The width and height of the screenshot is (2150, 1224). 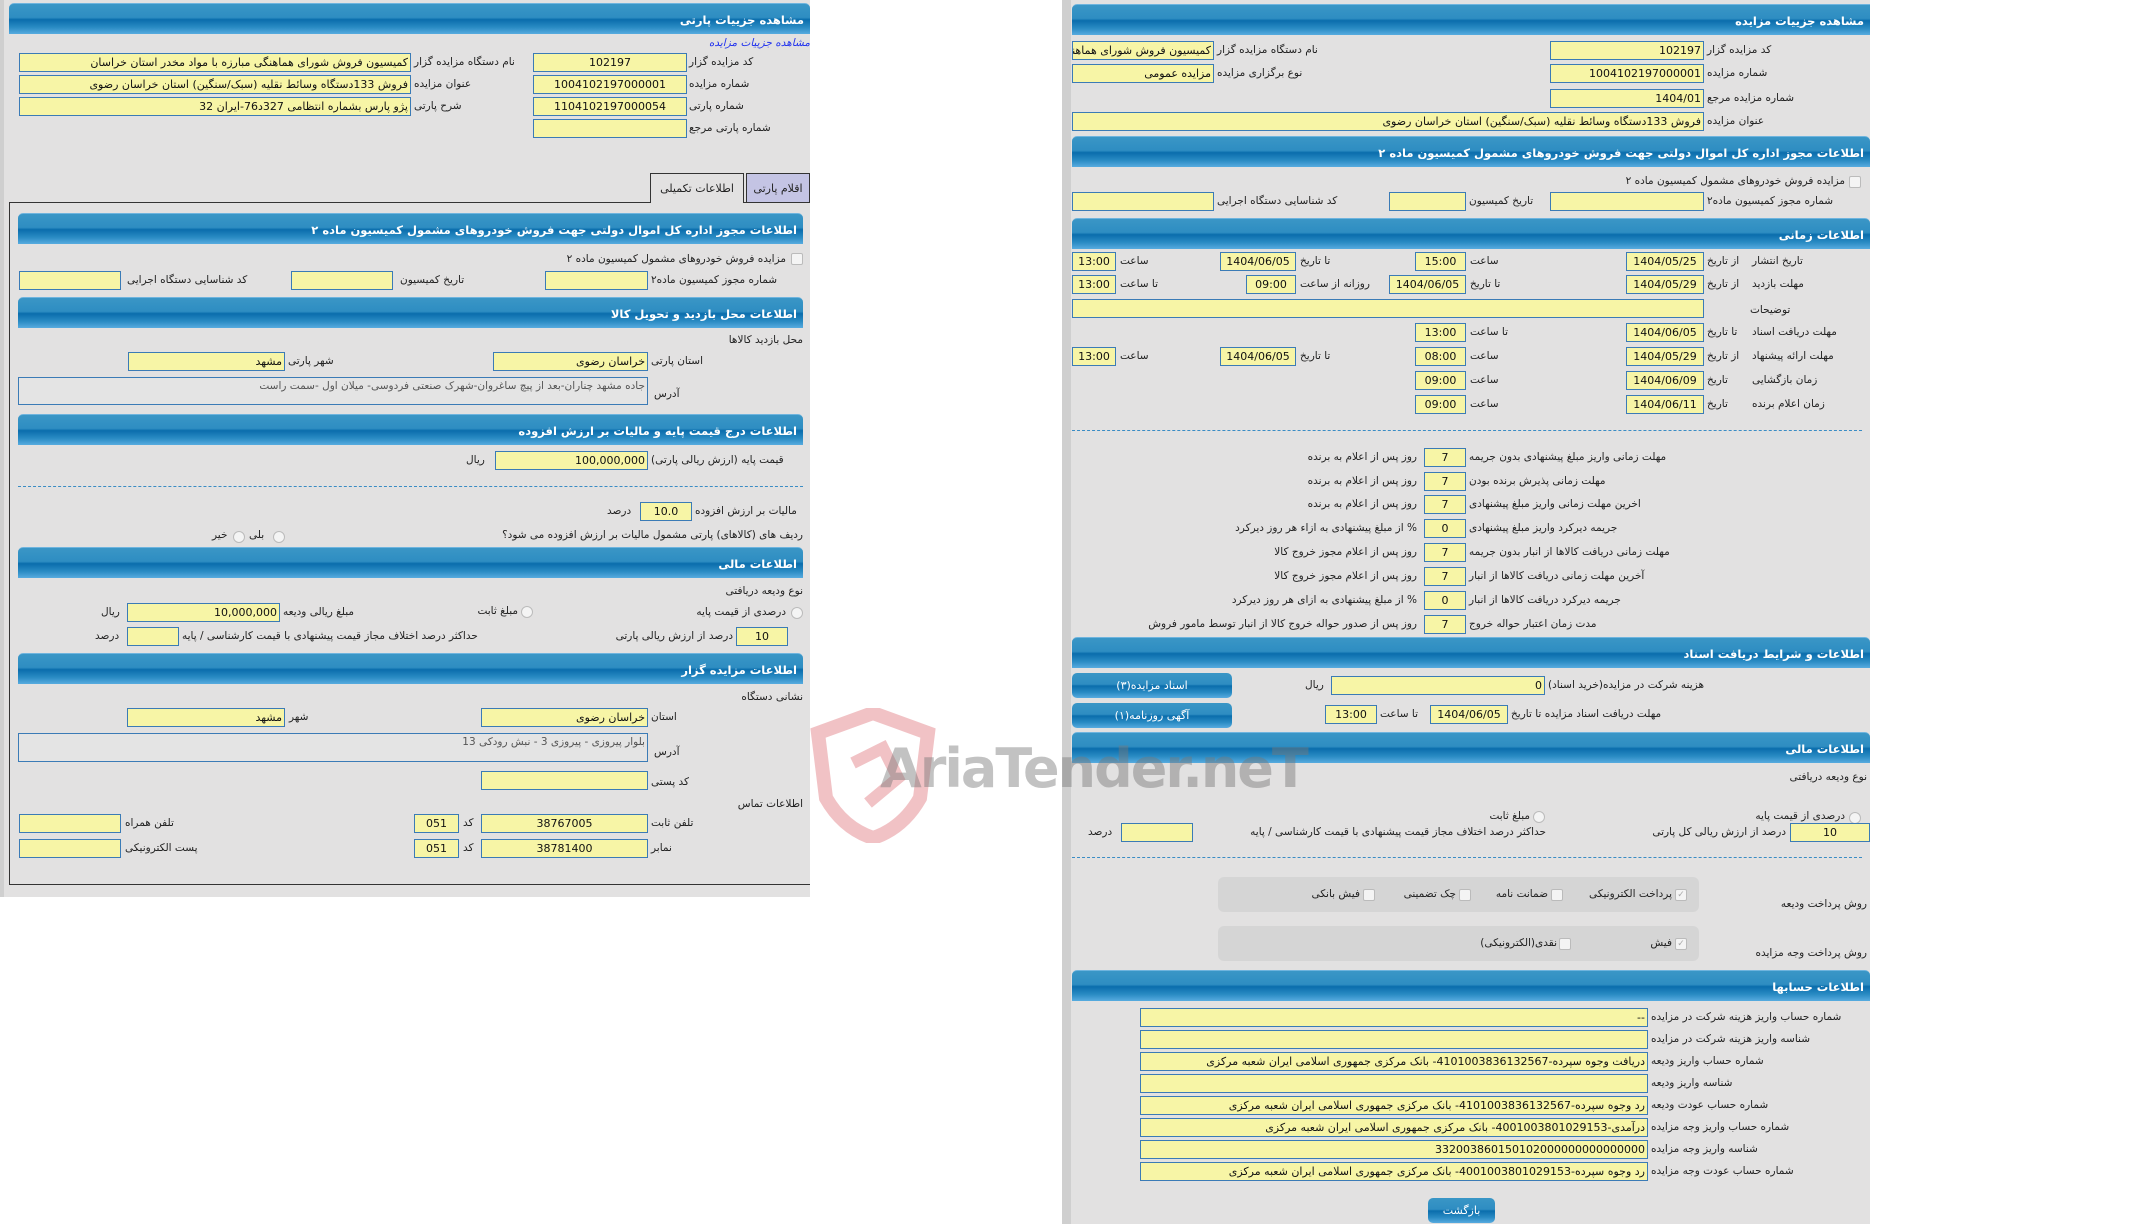 I want to click on account-field: --, so click(x=1394, y=1017).